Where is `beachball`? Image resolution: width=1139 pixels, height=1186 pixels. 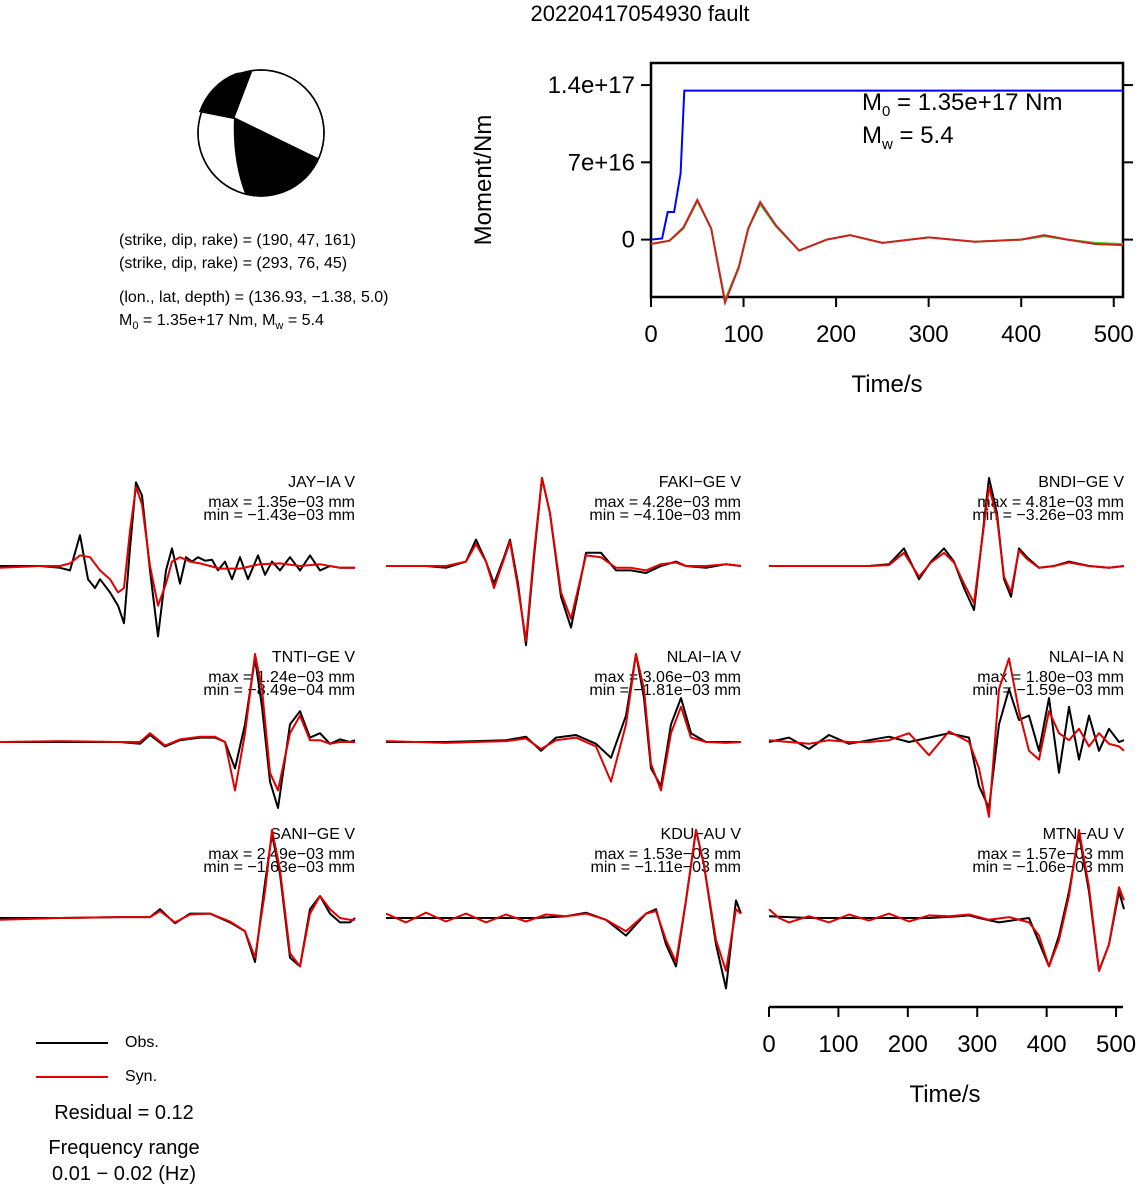
beachball is located at coordinates (261, 133).